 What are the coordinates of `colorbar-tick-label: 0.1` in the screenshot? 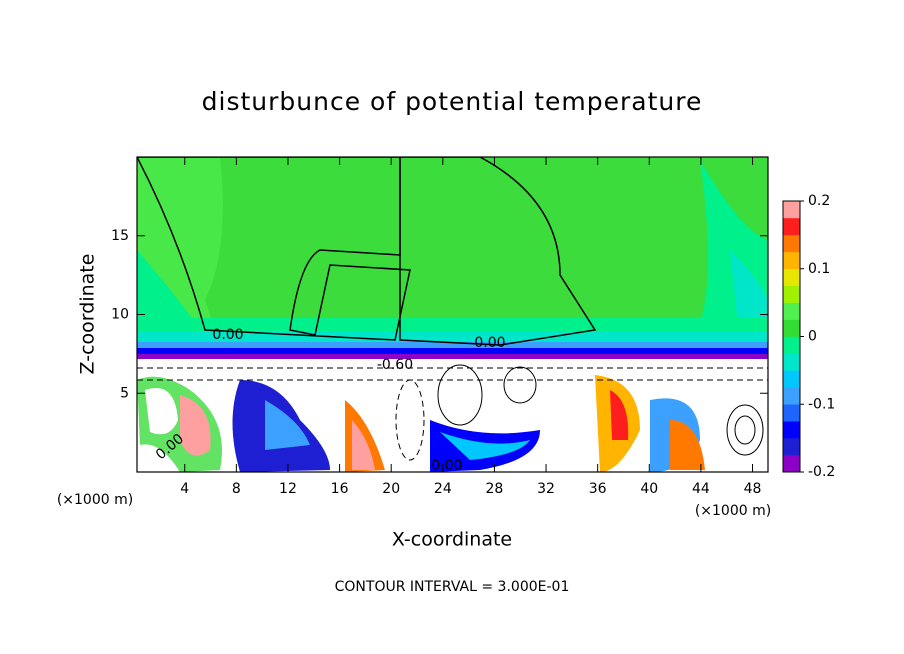 It's located at (819, 269).